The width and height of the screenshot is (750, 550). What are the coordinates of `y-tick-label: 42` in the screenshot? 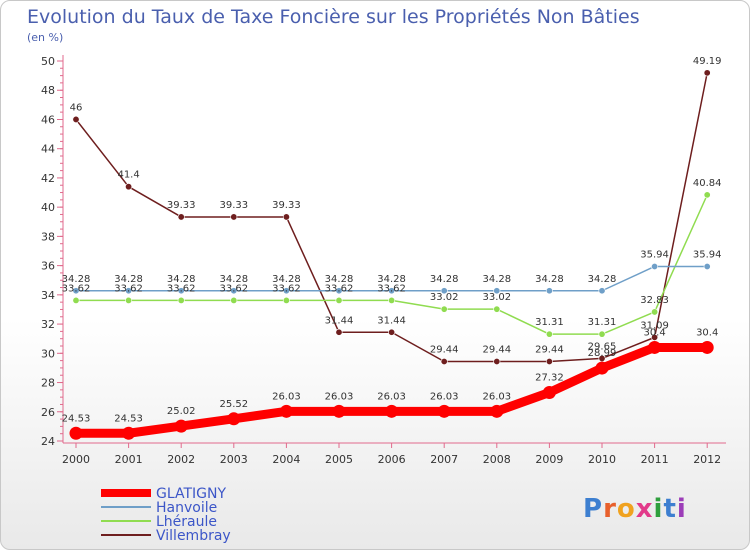 It's located at (48, 178).